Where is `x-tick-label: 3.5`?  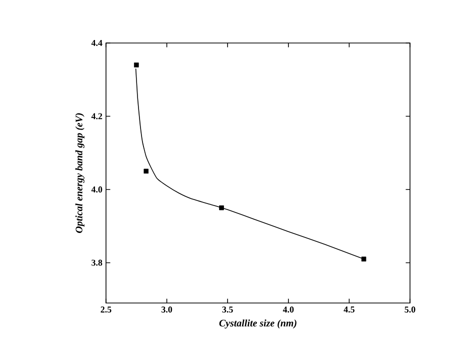 x-tick-label: 3.5 is located at coordinates (227, 309).